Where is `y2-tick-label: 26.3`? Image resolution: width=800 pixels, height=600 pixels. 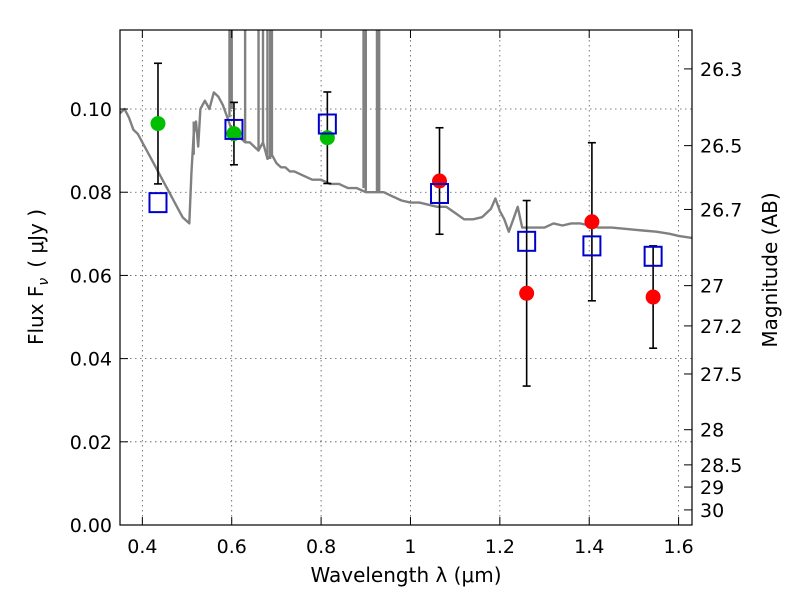 y2-tick-label: 26.3 is located at coordinates (721, 70).